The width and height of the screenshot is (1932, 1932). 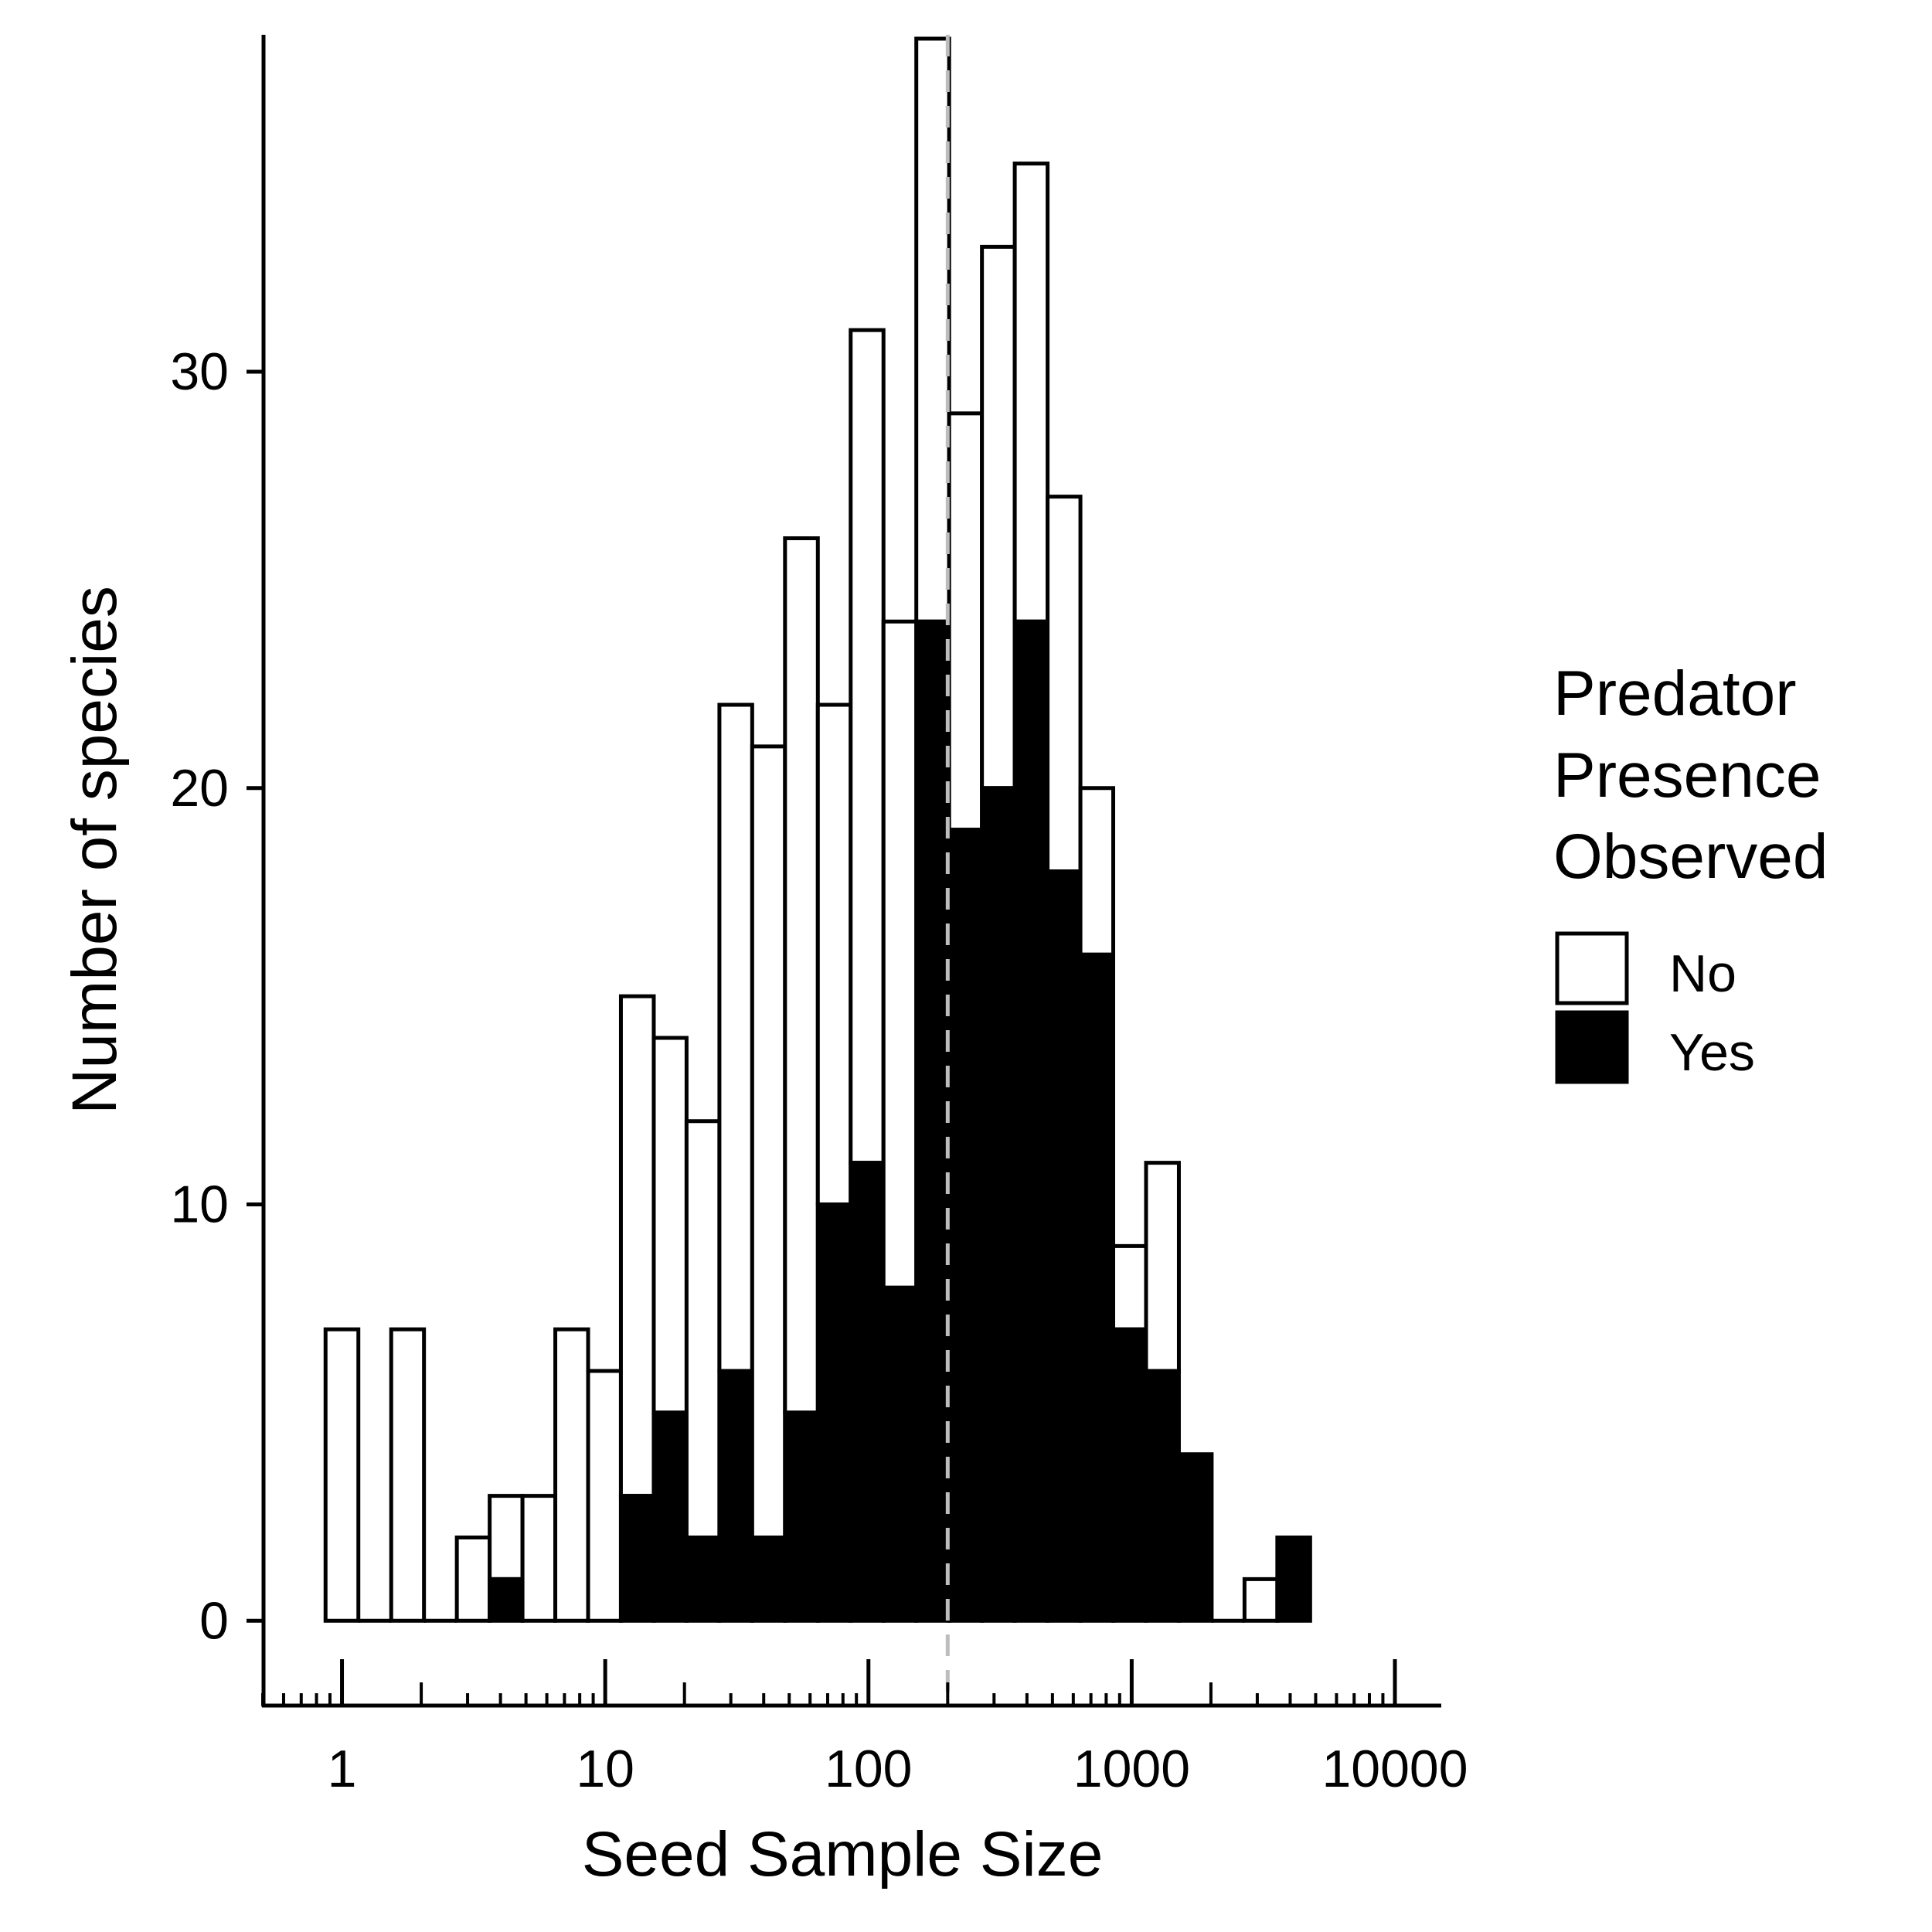 I want to click on legend-title-line-2: Presence, so click(x=1687, y=776).